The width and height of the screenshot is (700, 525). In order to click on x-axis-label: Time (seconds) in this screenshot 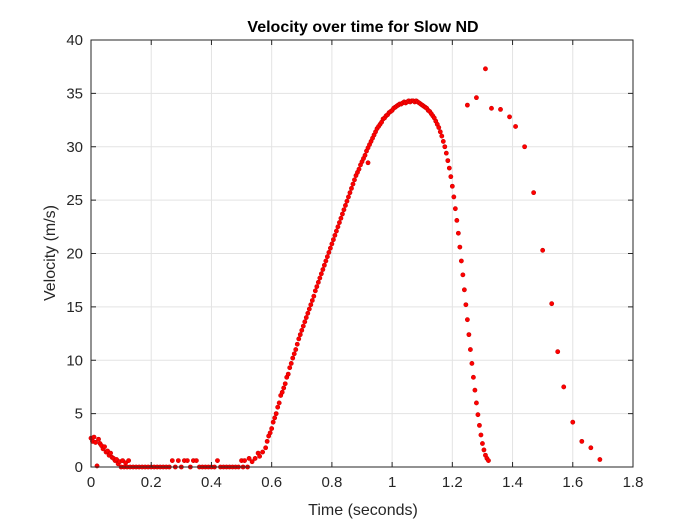, I will do `click(363, 510)`.